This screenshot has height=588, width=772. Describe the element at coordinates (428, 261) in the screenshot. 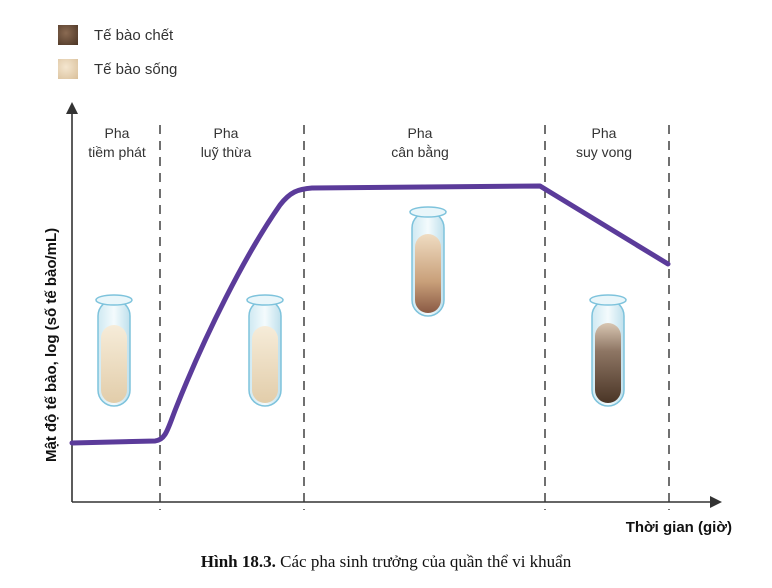

I see `test-tube-stationary` at that location.